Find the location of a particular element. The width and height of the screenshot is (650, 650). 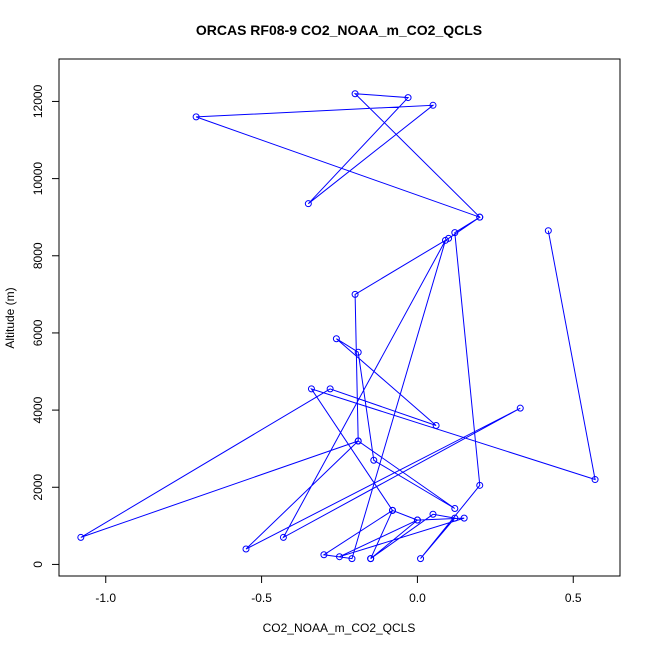

x-tick-label: -1.0 is located at coordinates (105, 598).